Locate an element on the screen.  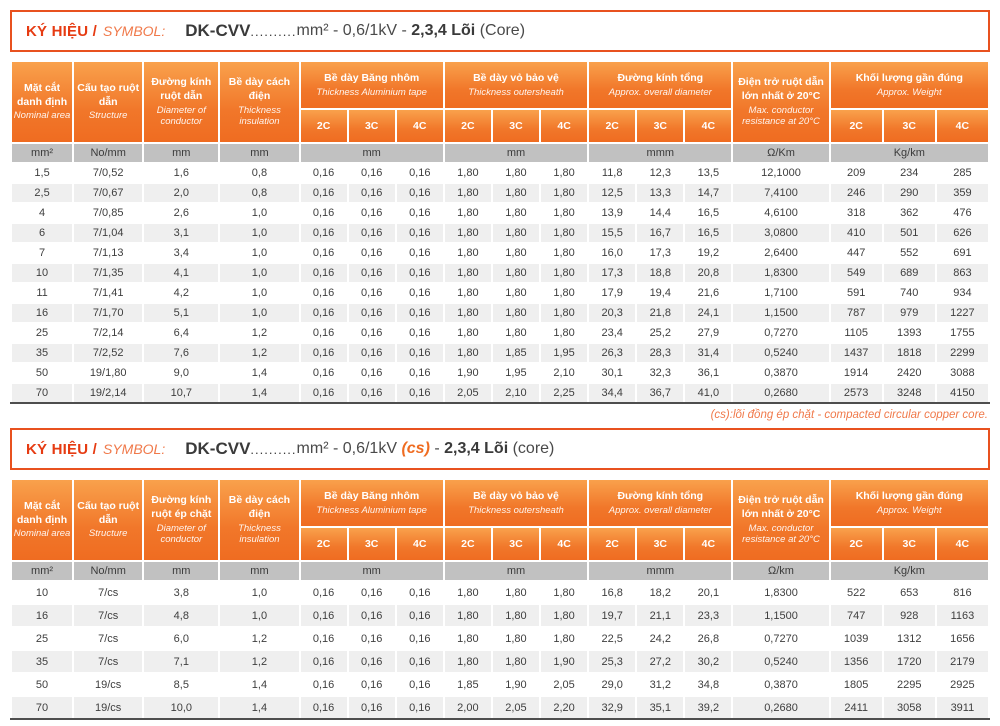
col-header-insulation-thickness: Bề dày cách điện Thickness insulation is located at coordinates (259, 520).